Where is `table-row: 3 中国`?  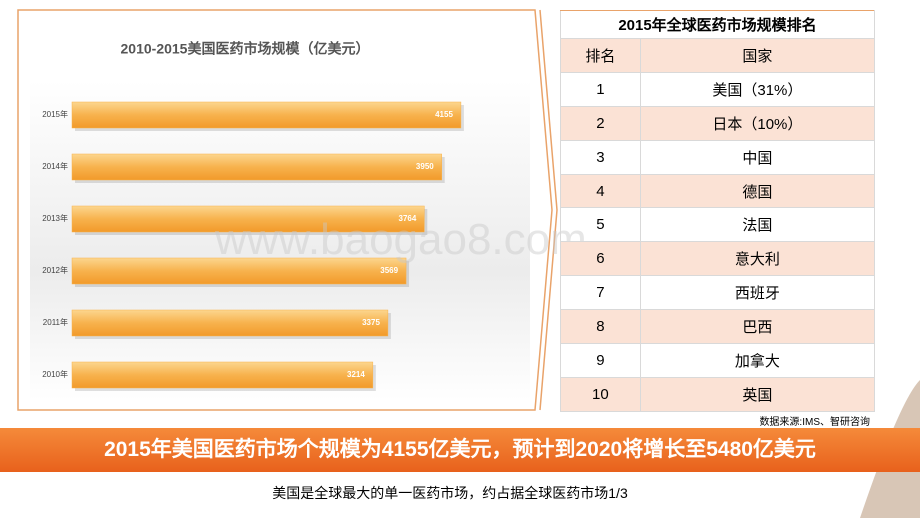
table-row: 3 中国 is located at coordinates (718, 157).